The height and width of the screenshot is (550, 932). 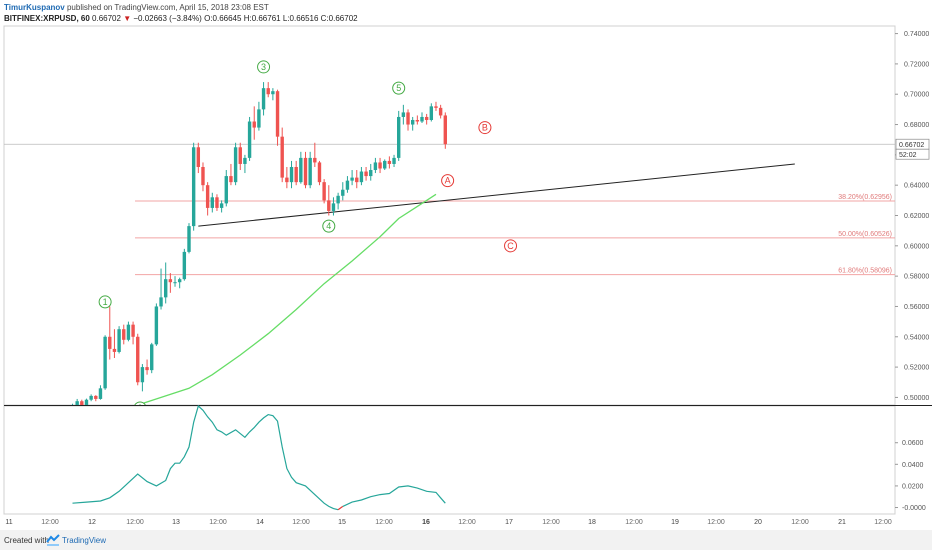 What do you see at coordinates (916, 34) in the screenshot?
I see `y-tick-label: 0.74000` at bounding box center [916, 34].